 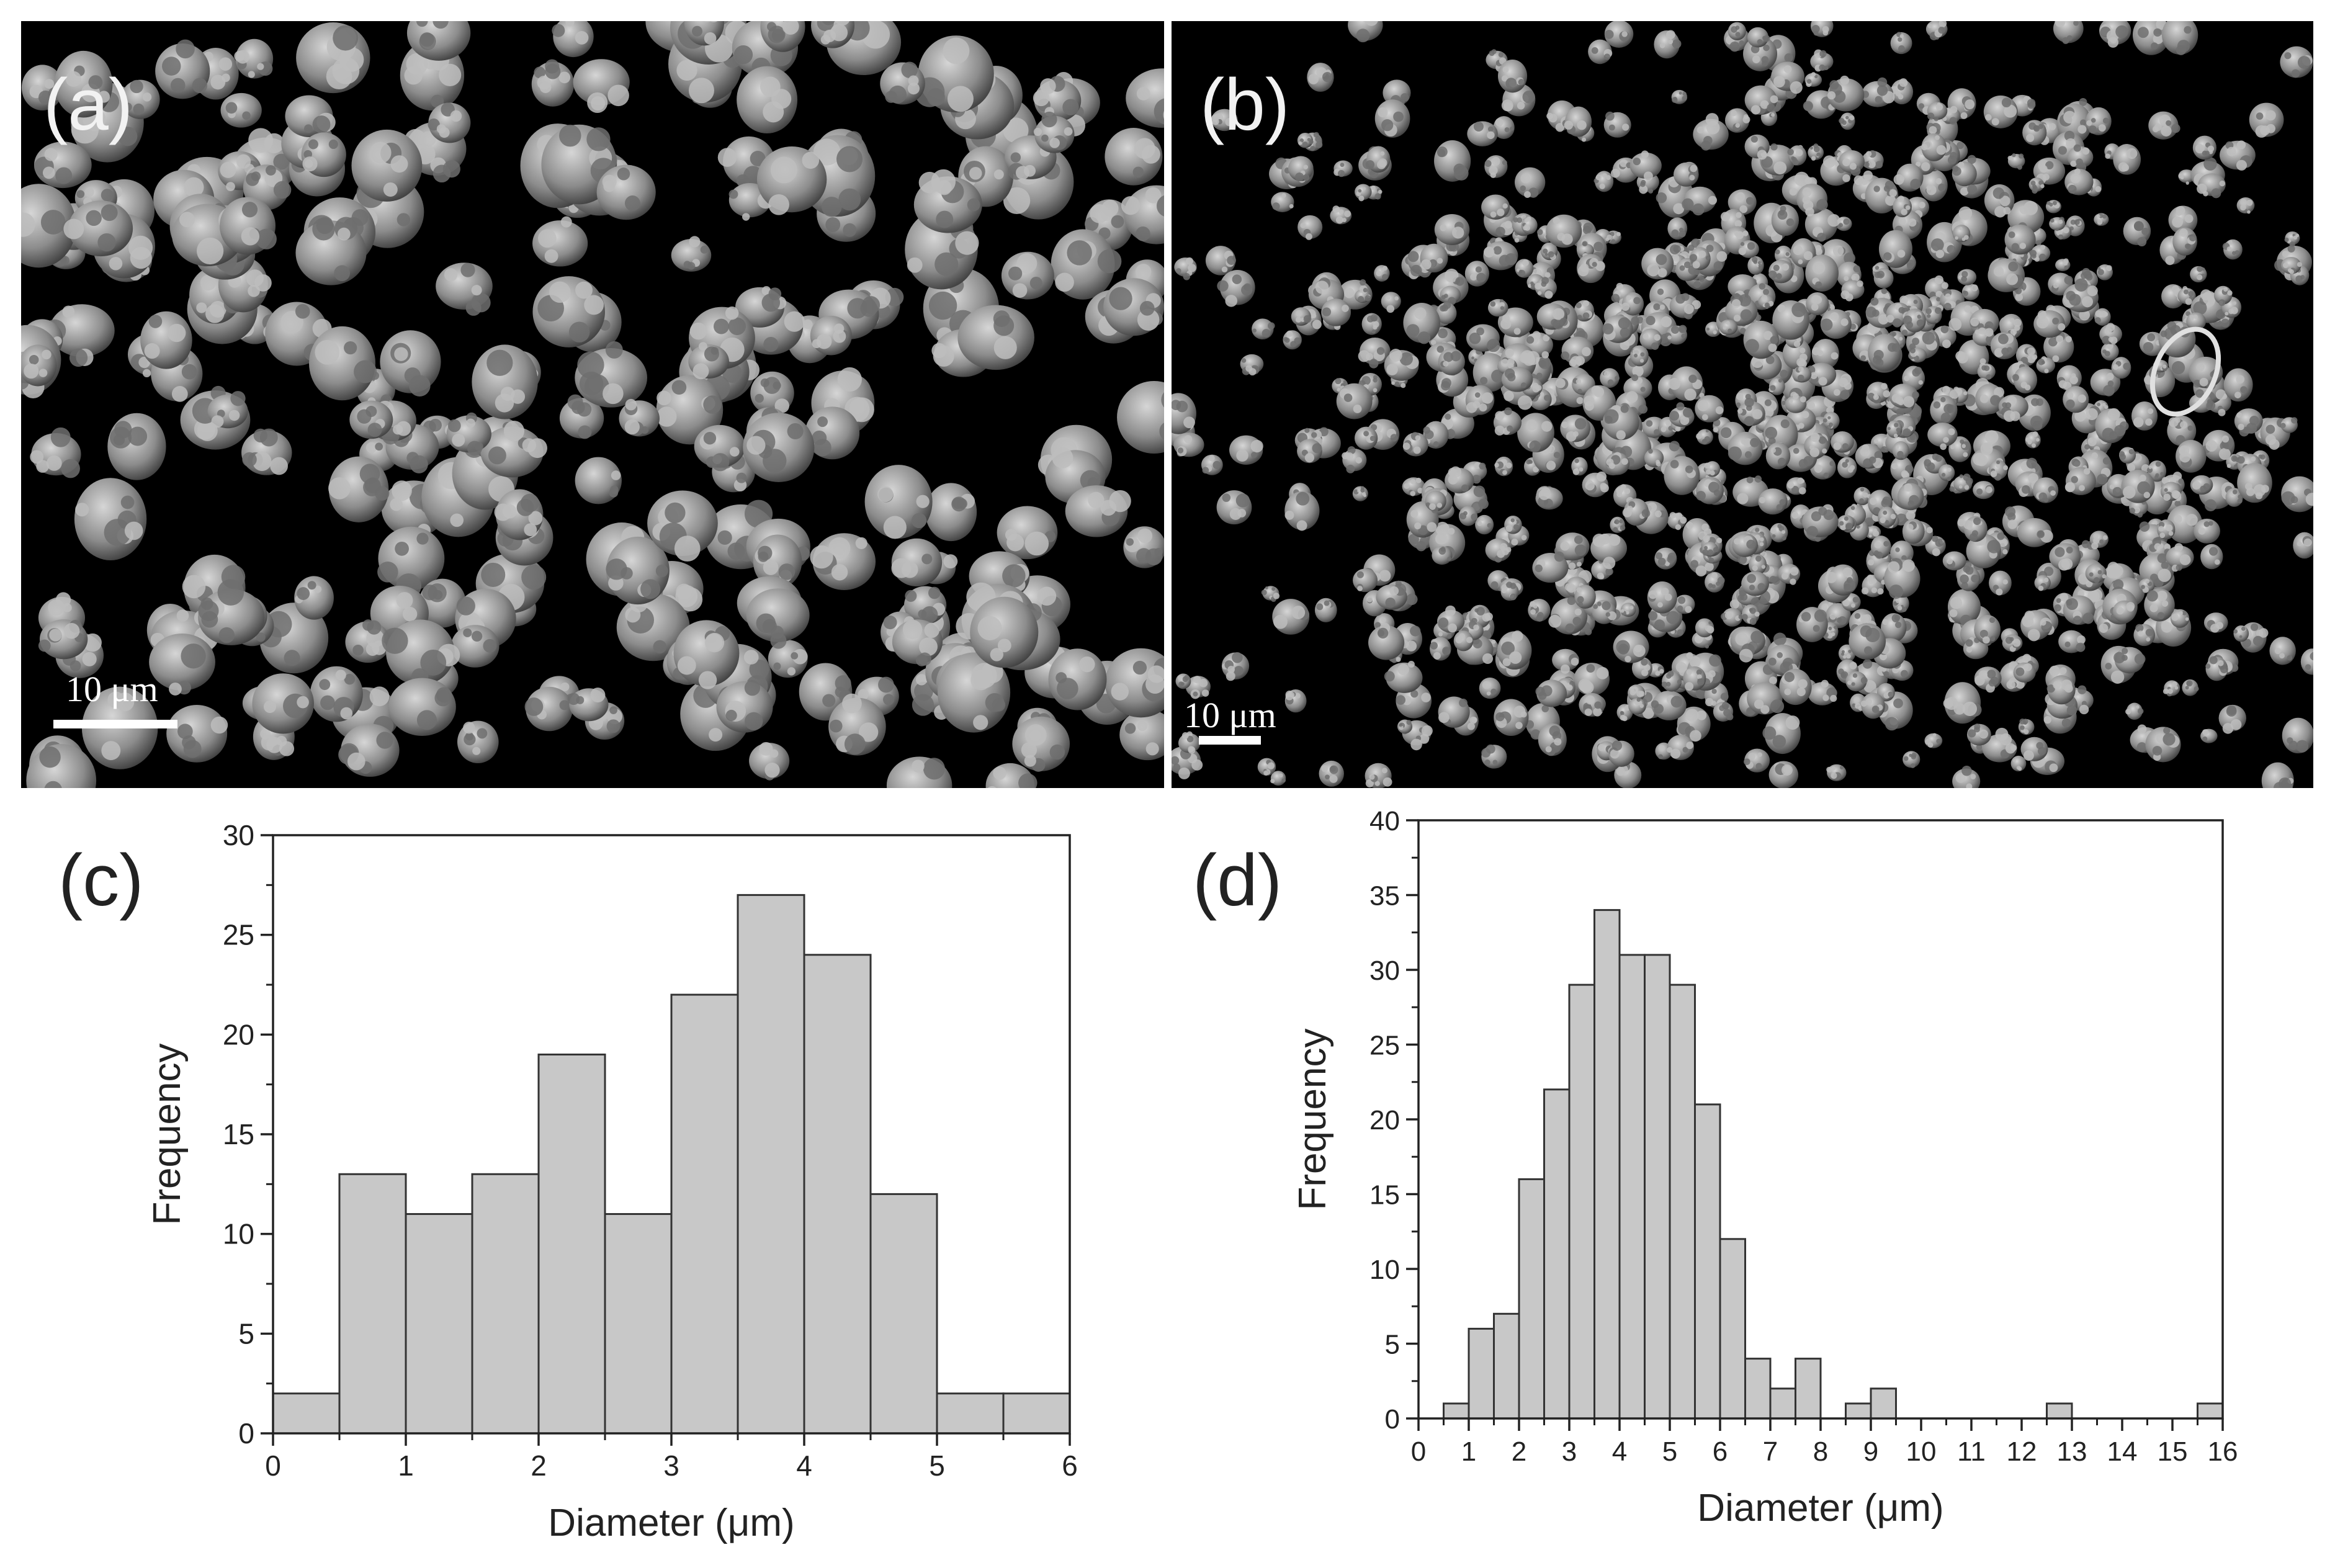 I want to click on x-tick-label: 12, so click(x=2022, y=1451).